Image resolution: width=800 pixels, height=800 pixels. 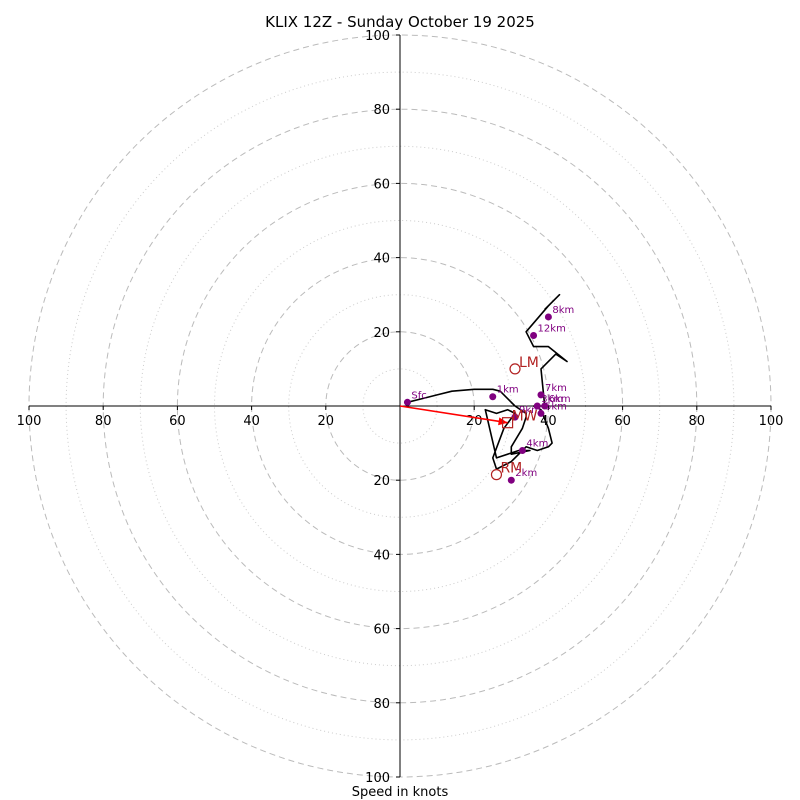 I want to click on x-axis-label: Speed in knots, so click(x=400, y=792).